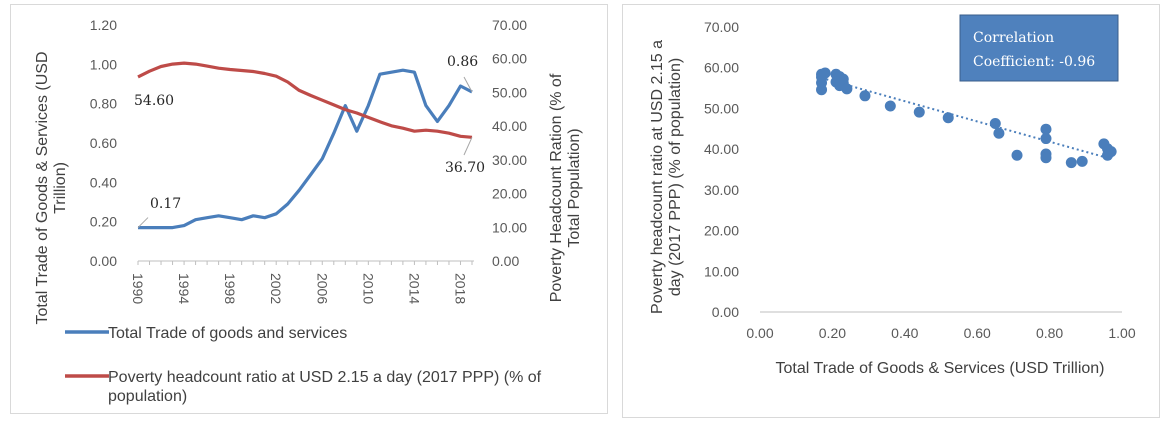 This screenshot has height=421, width=1168. What do you see at coordinates (414, 288) in the screenshot?
I see `x-tick-label: 2014` at bounding box center [414, 288].